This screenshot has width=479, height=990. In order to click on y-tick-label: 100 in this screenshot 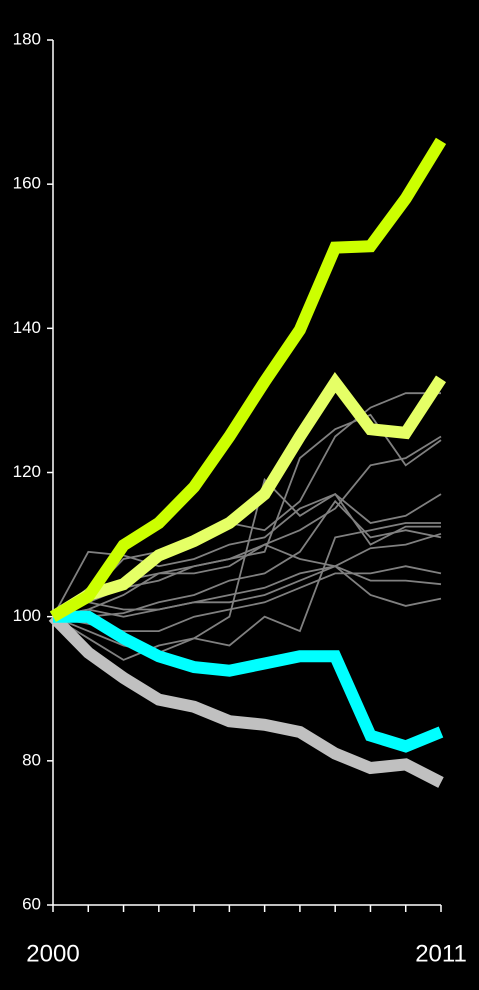, I will do `click(27, 615)`.